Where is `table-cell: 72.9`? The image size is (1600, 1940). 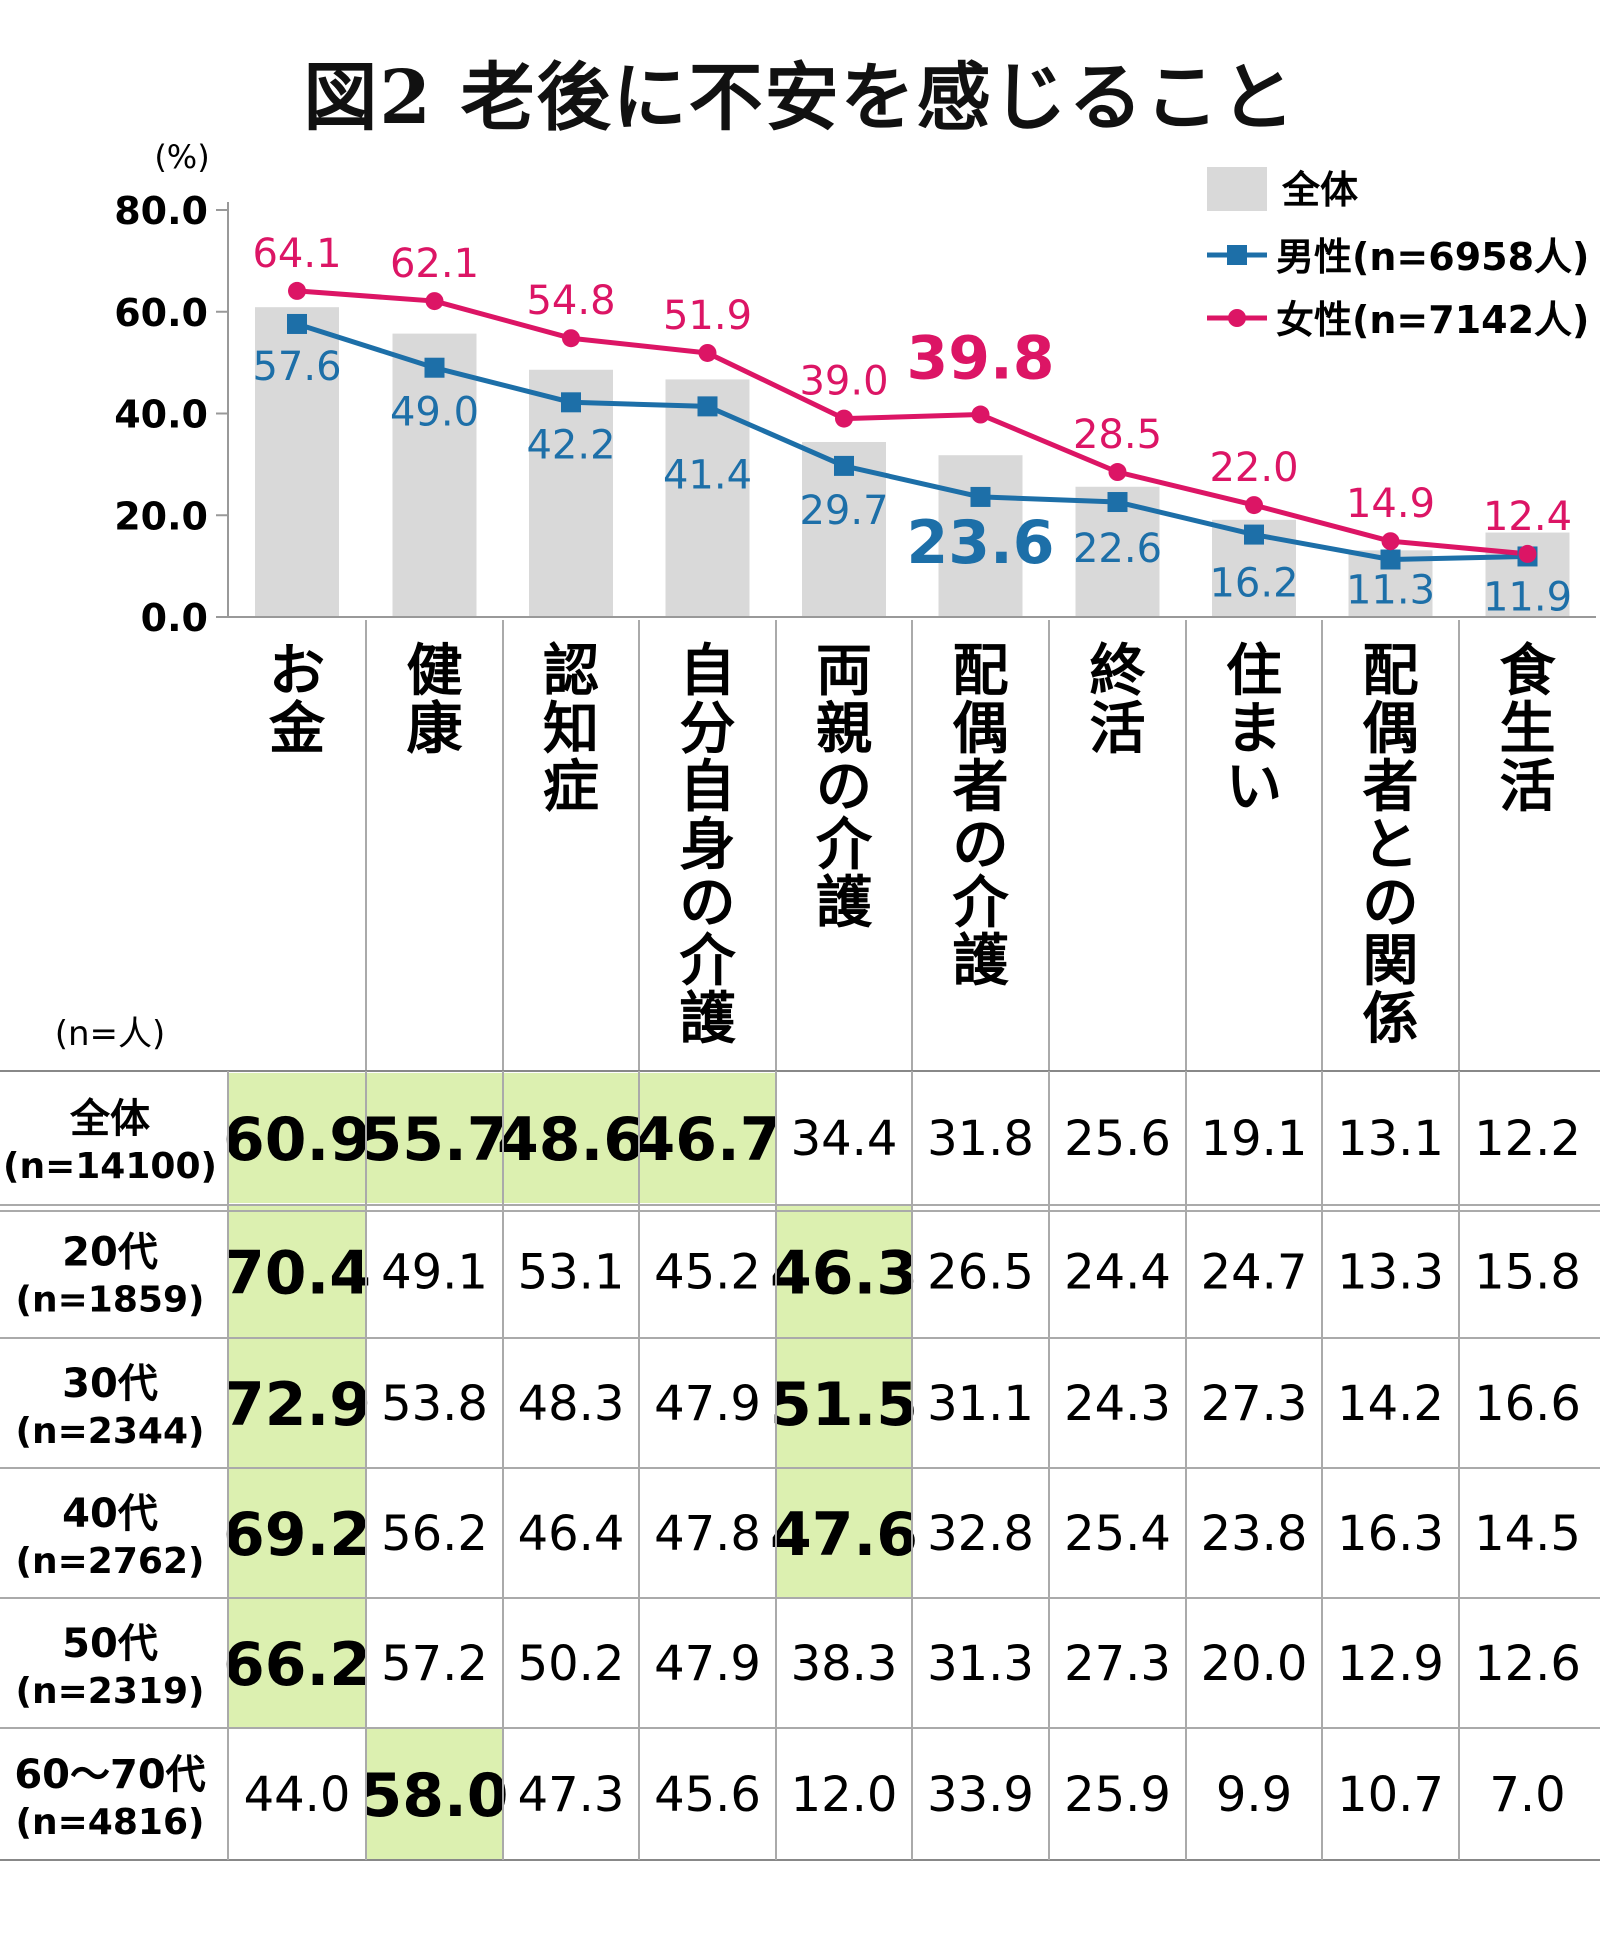
table-cell: 72.9 is located at coordinates (297, 1405).